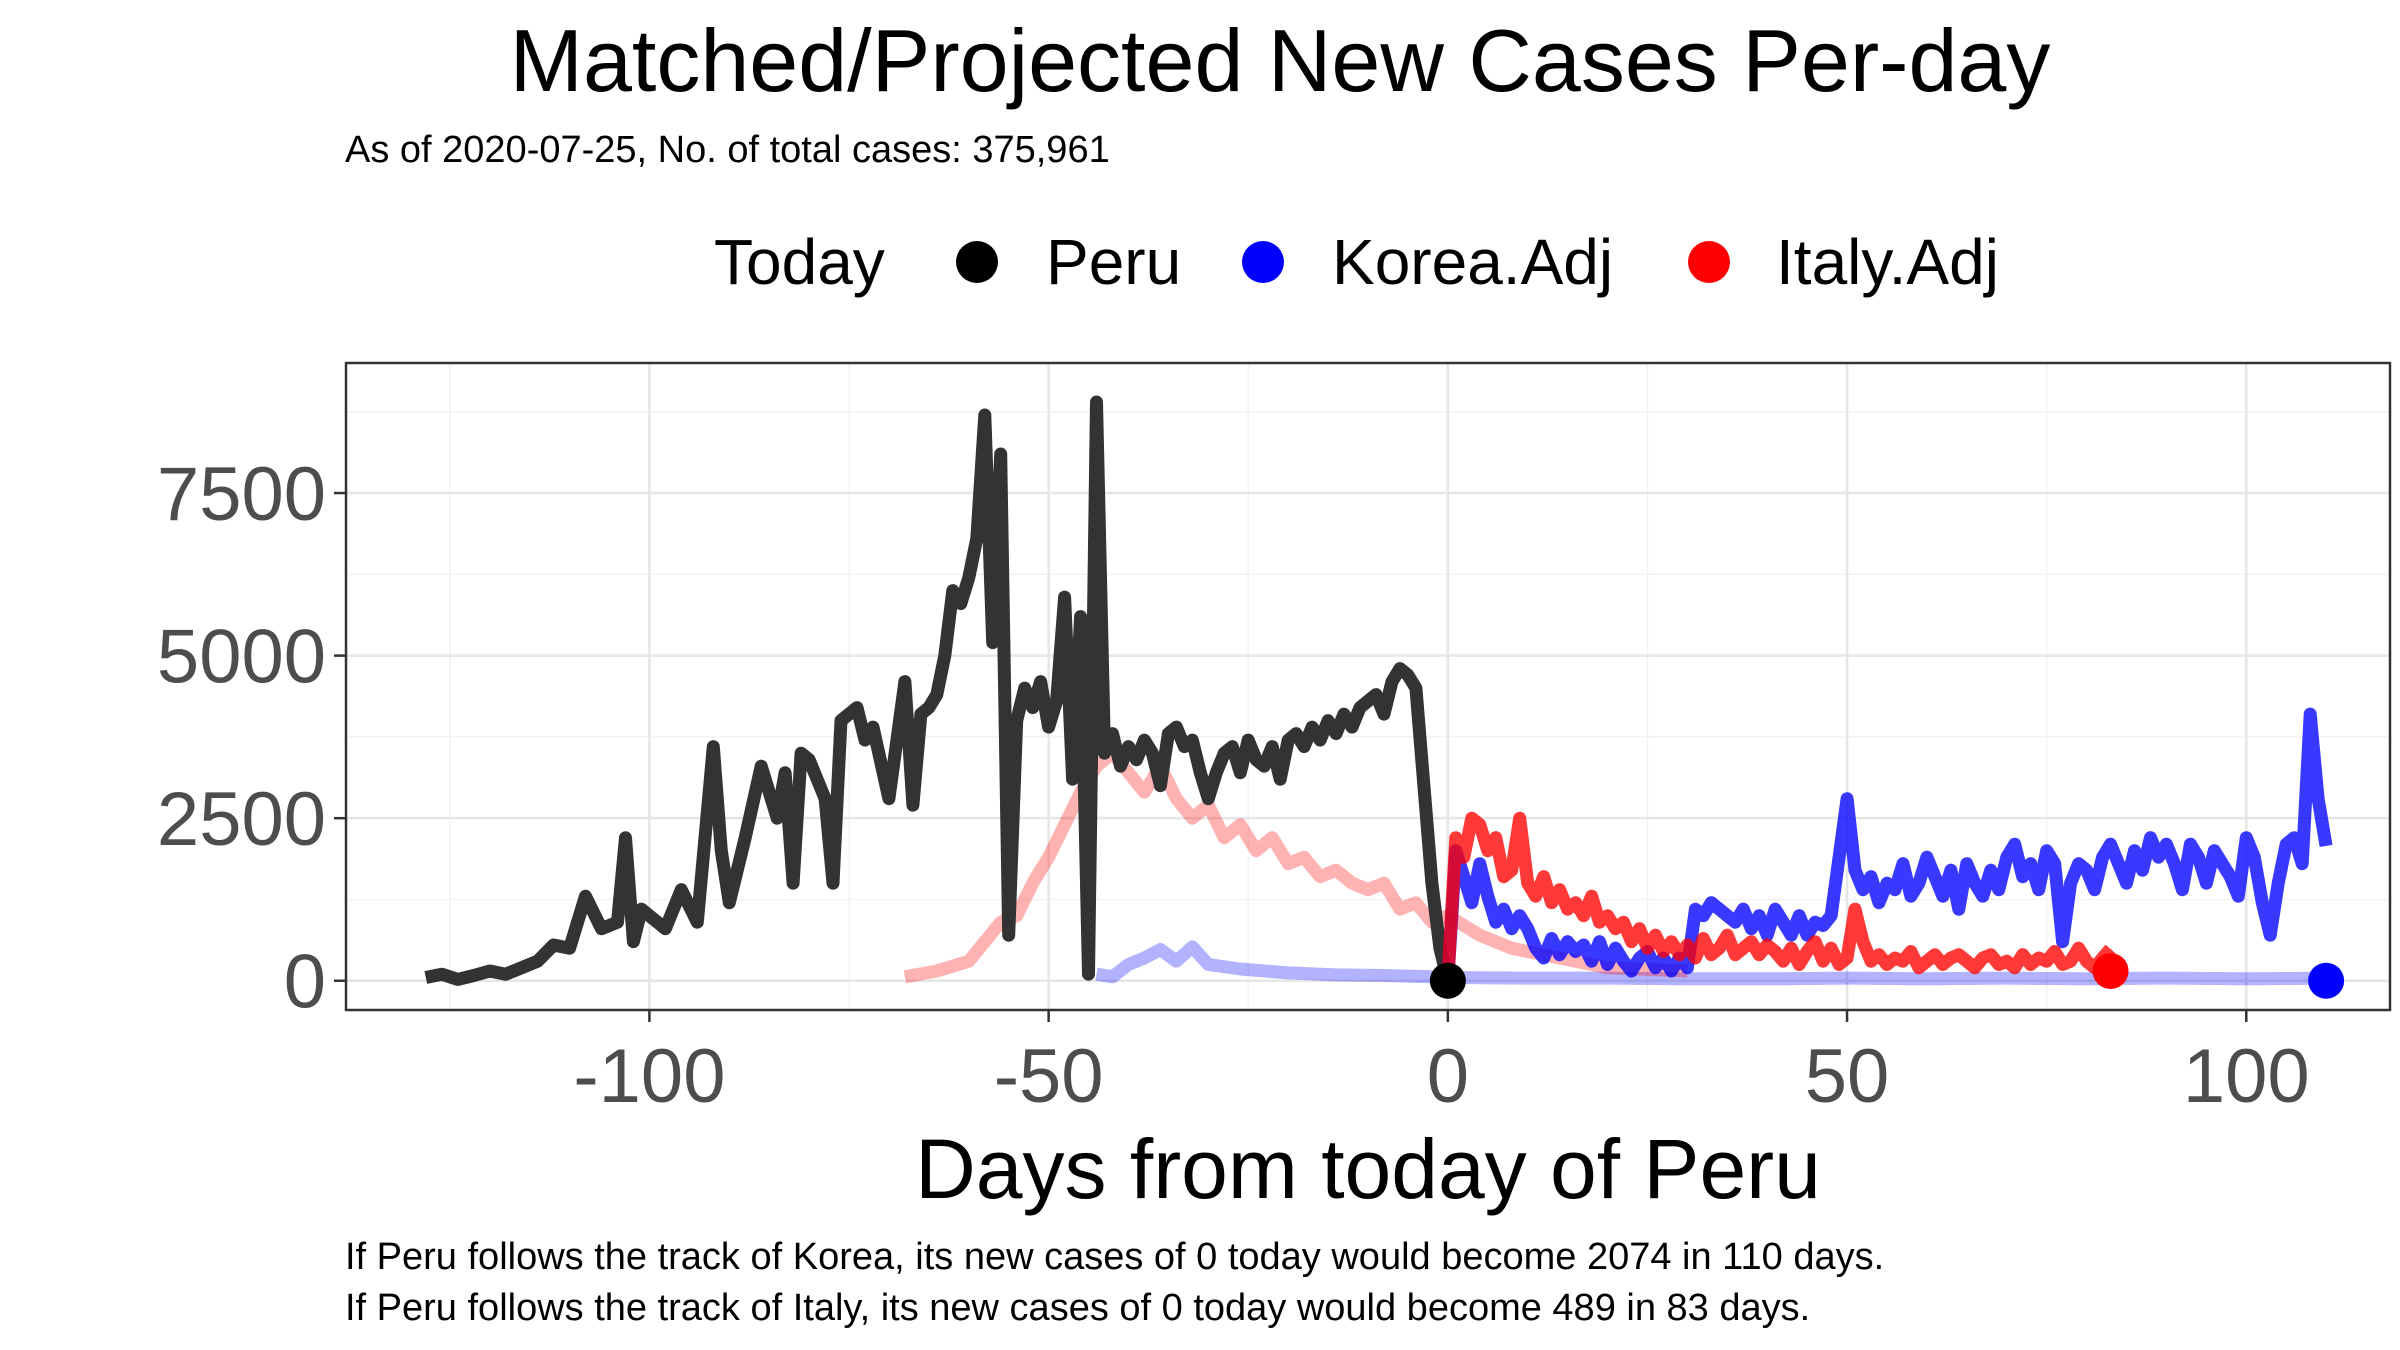 This screenshot has height=1350, width=2400. Describe the element at coordinates (1200, 262) in the screenshot. I see `legend: Today Peru Korea.Adj Italy.Adj` at that location.